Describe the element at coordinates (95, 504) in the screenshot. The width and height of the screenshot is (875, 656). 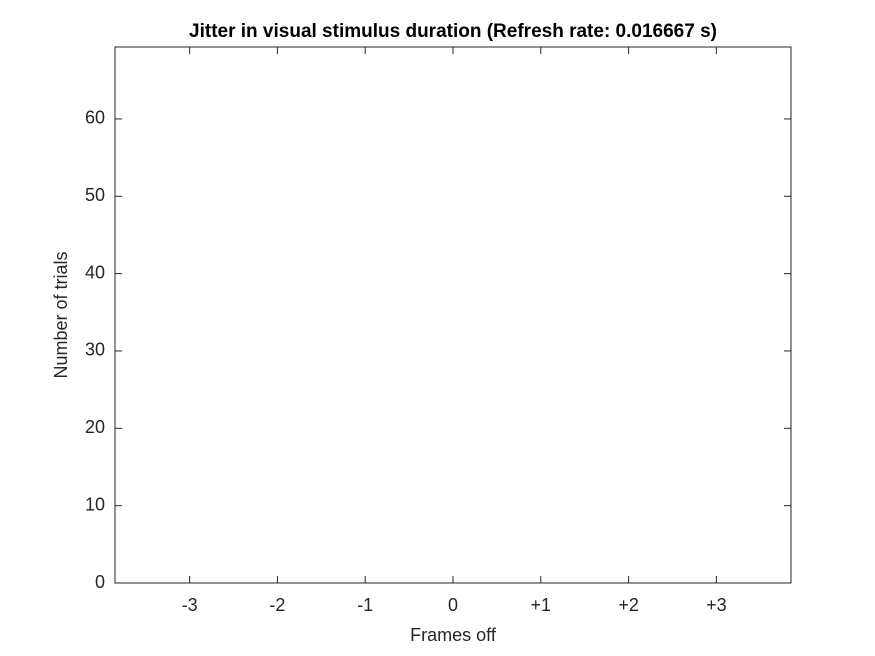
I see `y-tick-label: 10` at that location.